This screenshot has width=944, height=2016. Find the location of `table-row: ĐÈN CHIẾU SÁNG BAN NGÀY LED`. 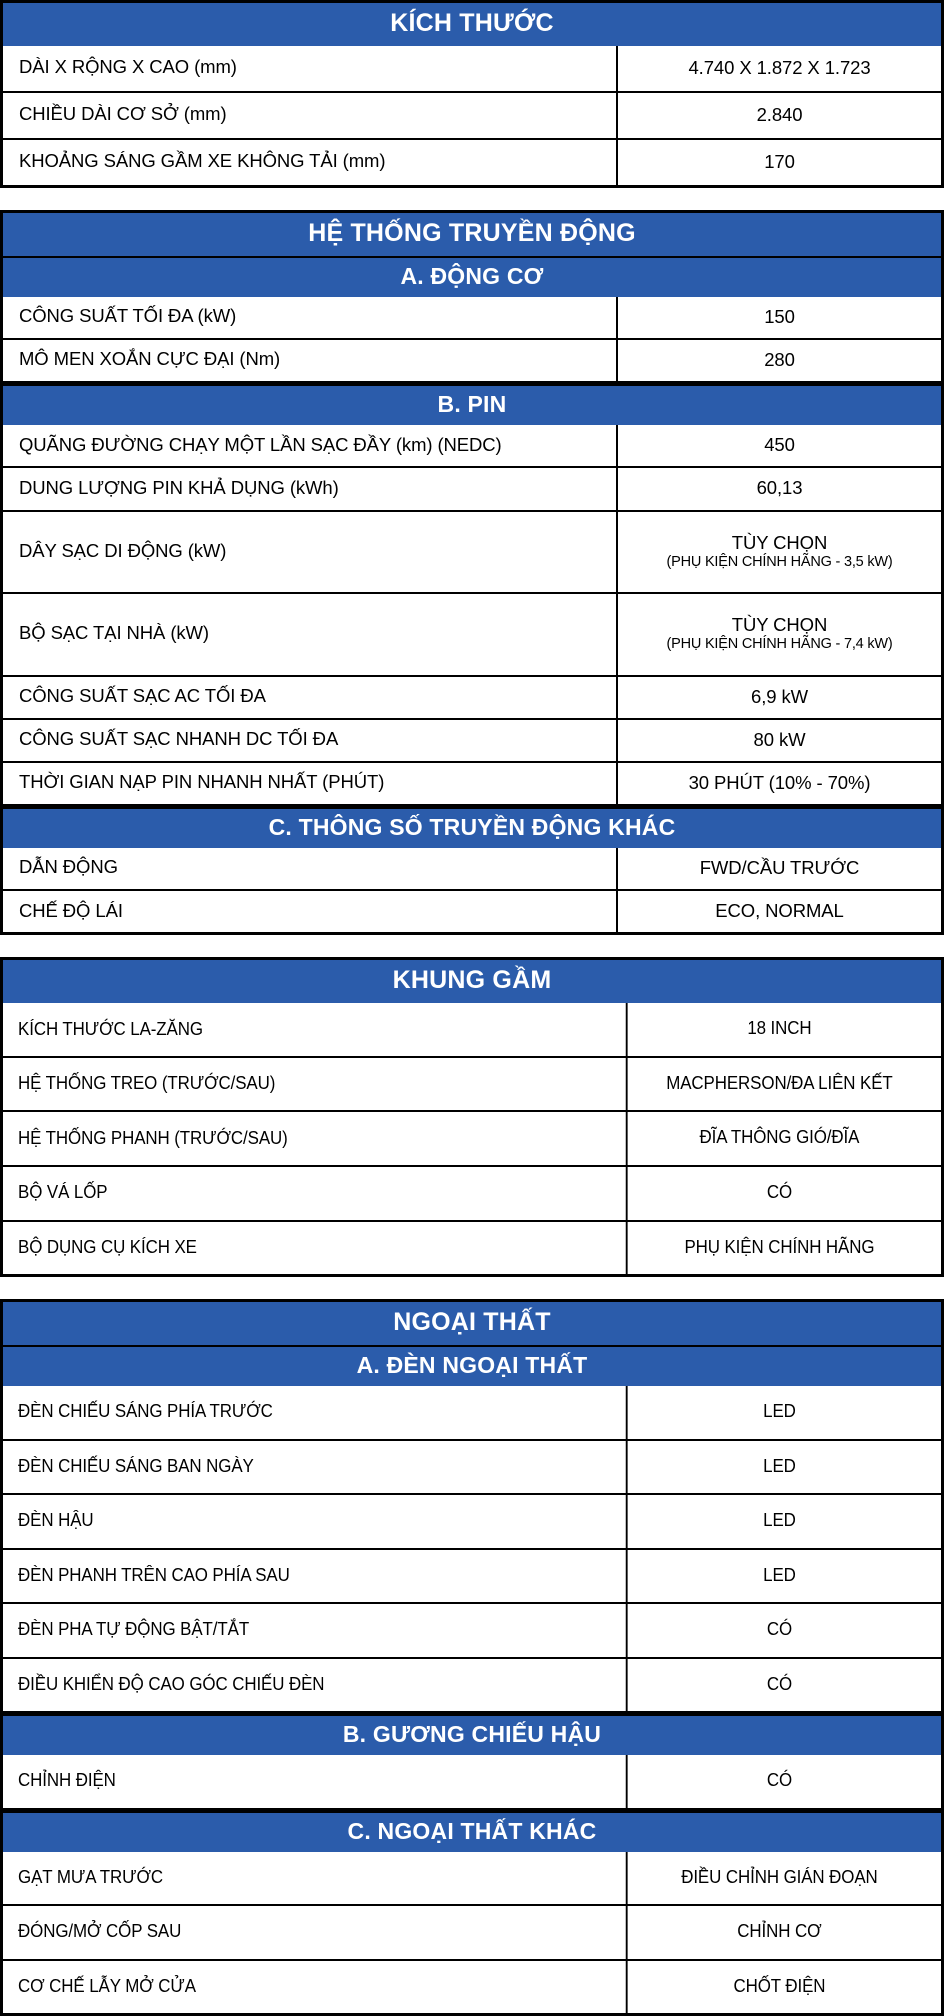

table-row: ĐÈN CHIẾU SÁNG BAN NGÀY LED is located at coordinates (472, 1466).